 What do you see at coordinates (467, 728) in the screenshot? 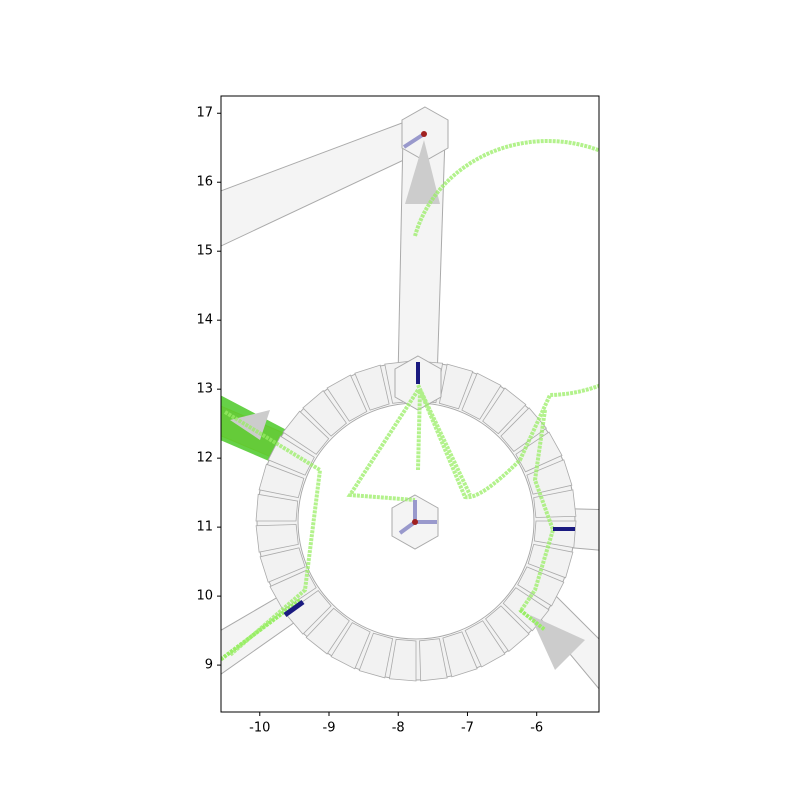
I see `x-tick-label: -7` at bounding box center [467, 728].